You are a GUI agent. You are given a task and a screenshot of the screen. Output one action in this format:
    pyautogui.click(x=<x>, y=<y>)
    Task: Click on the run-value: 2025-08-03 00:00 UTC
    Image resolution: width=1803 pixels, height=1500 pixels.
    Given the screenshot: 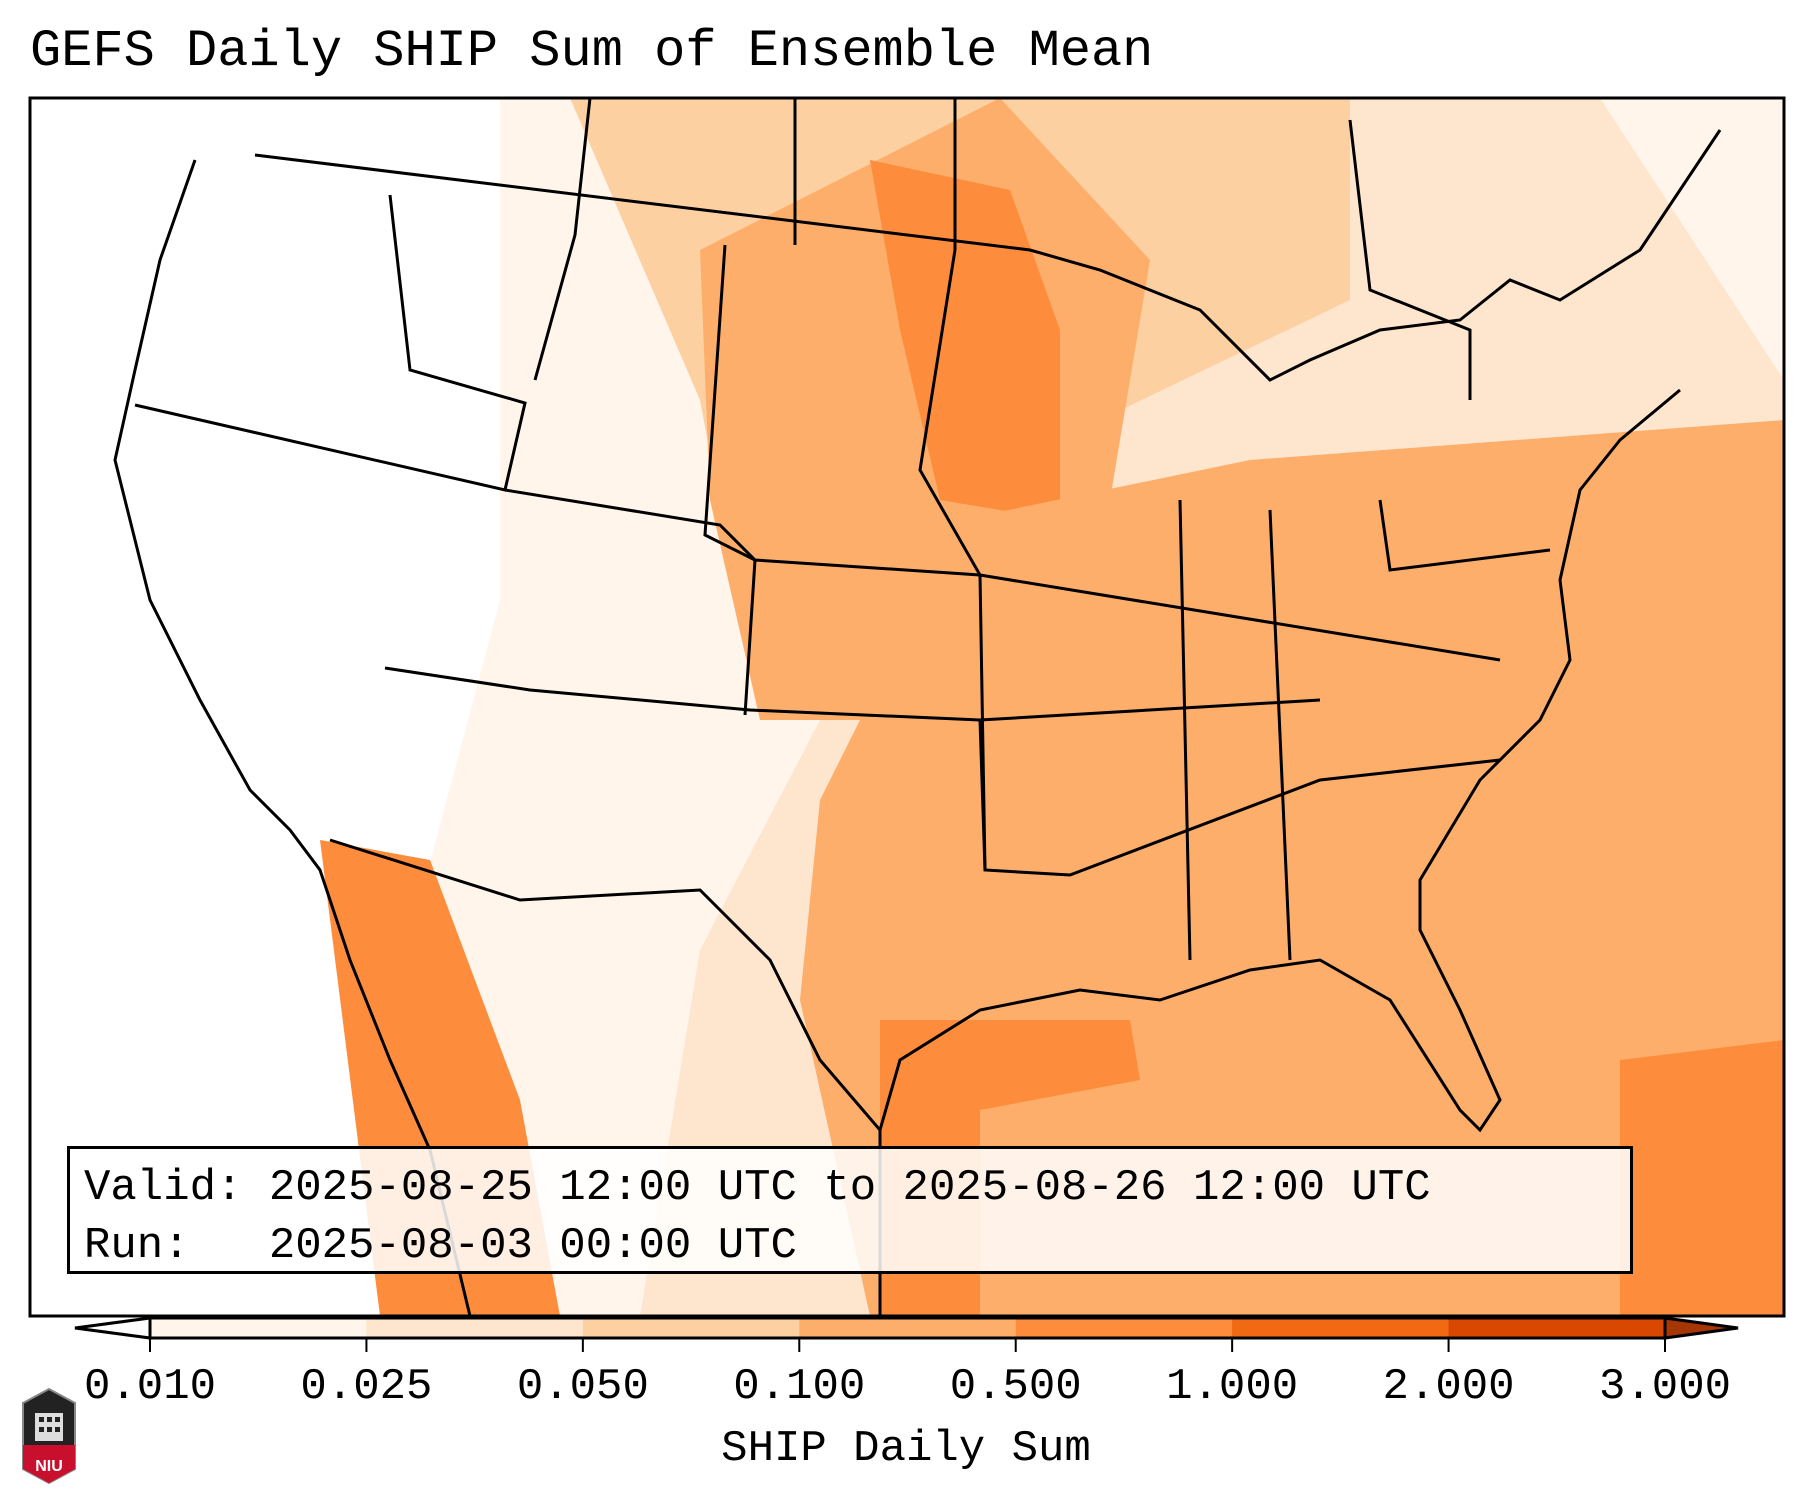 What is the action you would take?
    pyautogui.click(x=532, y=1246)
    